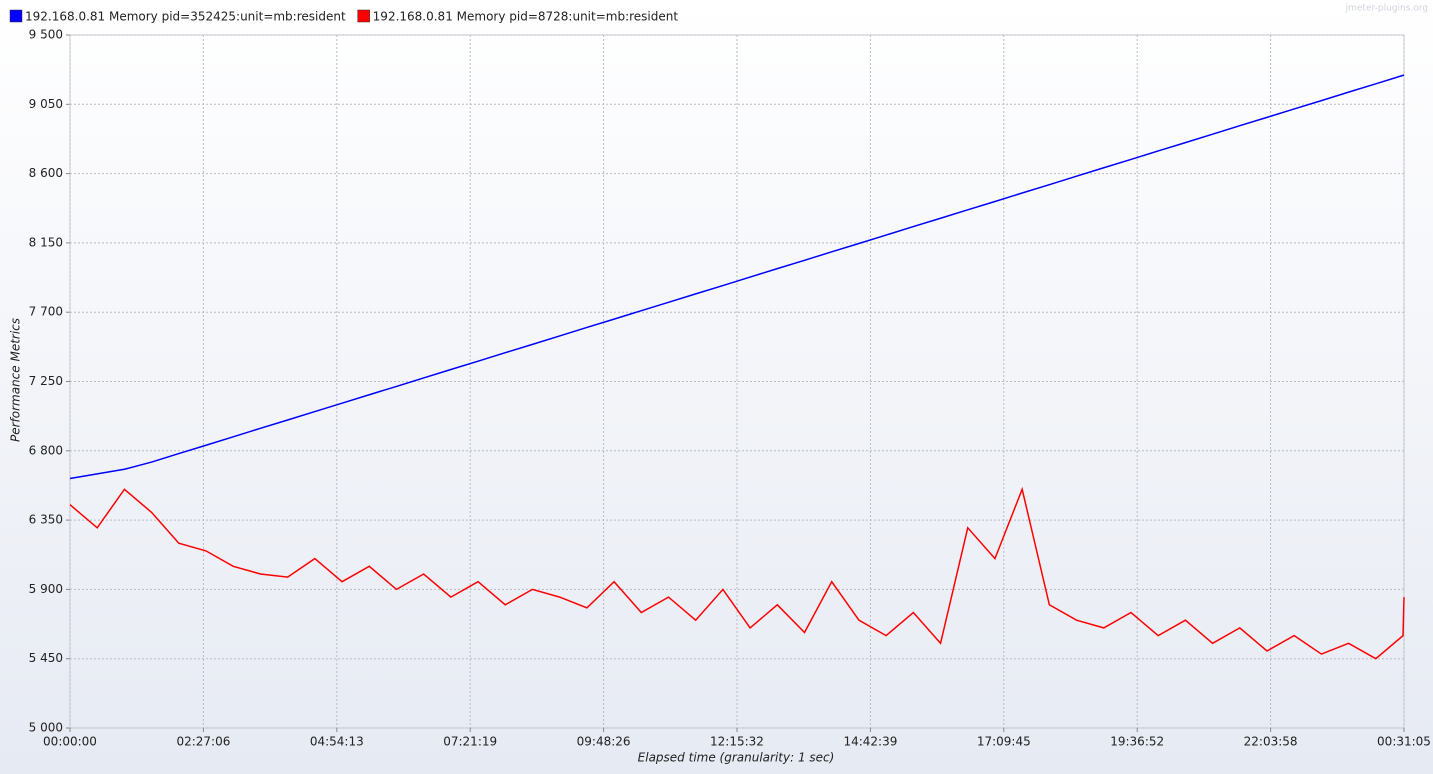 The width and height of the screenshot is (1433, 774). Describe the element at coordinates (1386, 9) in the screenshot. I see `watermark: jmeter-plugins.org` at that location.